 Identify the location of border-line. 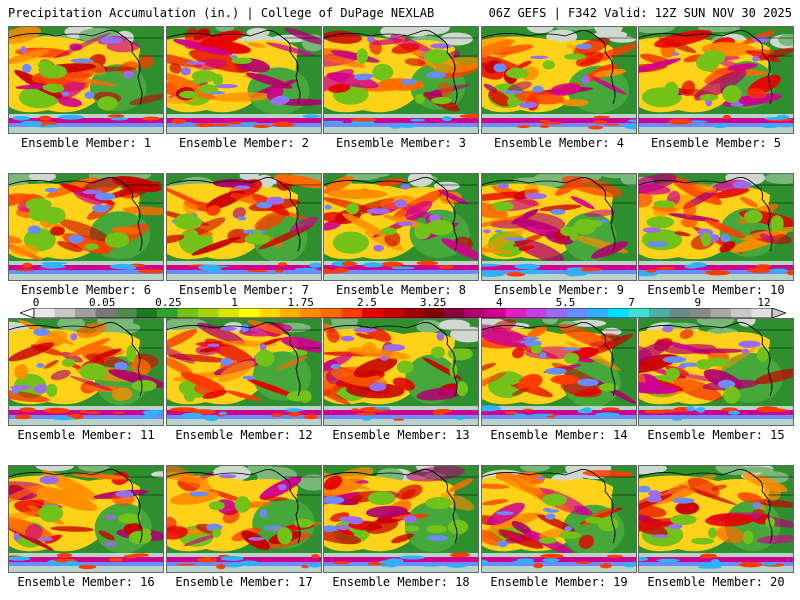
(775, 47).